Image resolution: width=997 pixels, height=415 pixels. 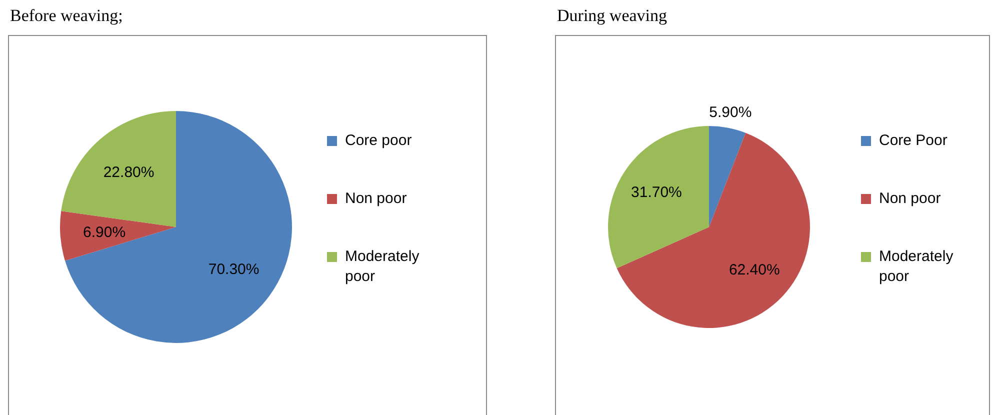 What do you see at coordinates (66, 16) in the screenshot?
I see `chart-title: Before weaving;` at bounding box center [66, 16].